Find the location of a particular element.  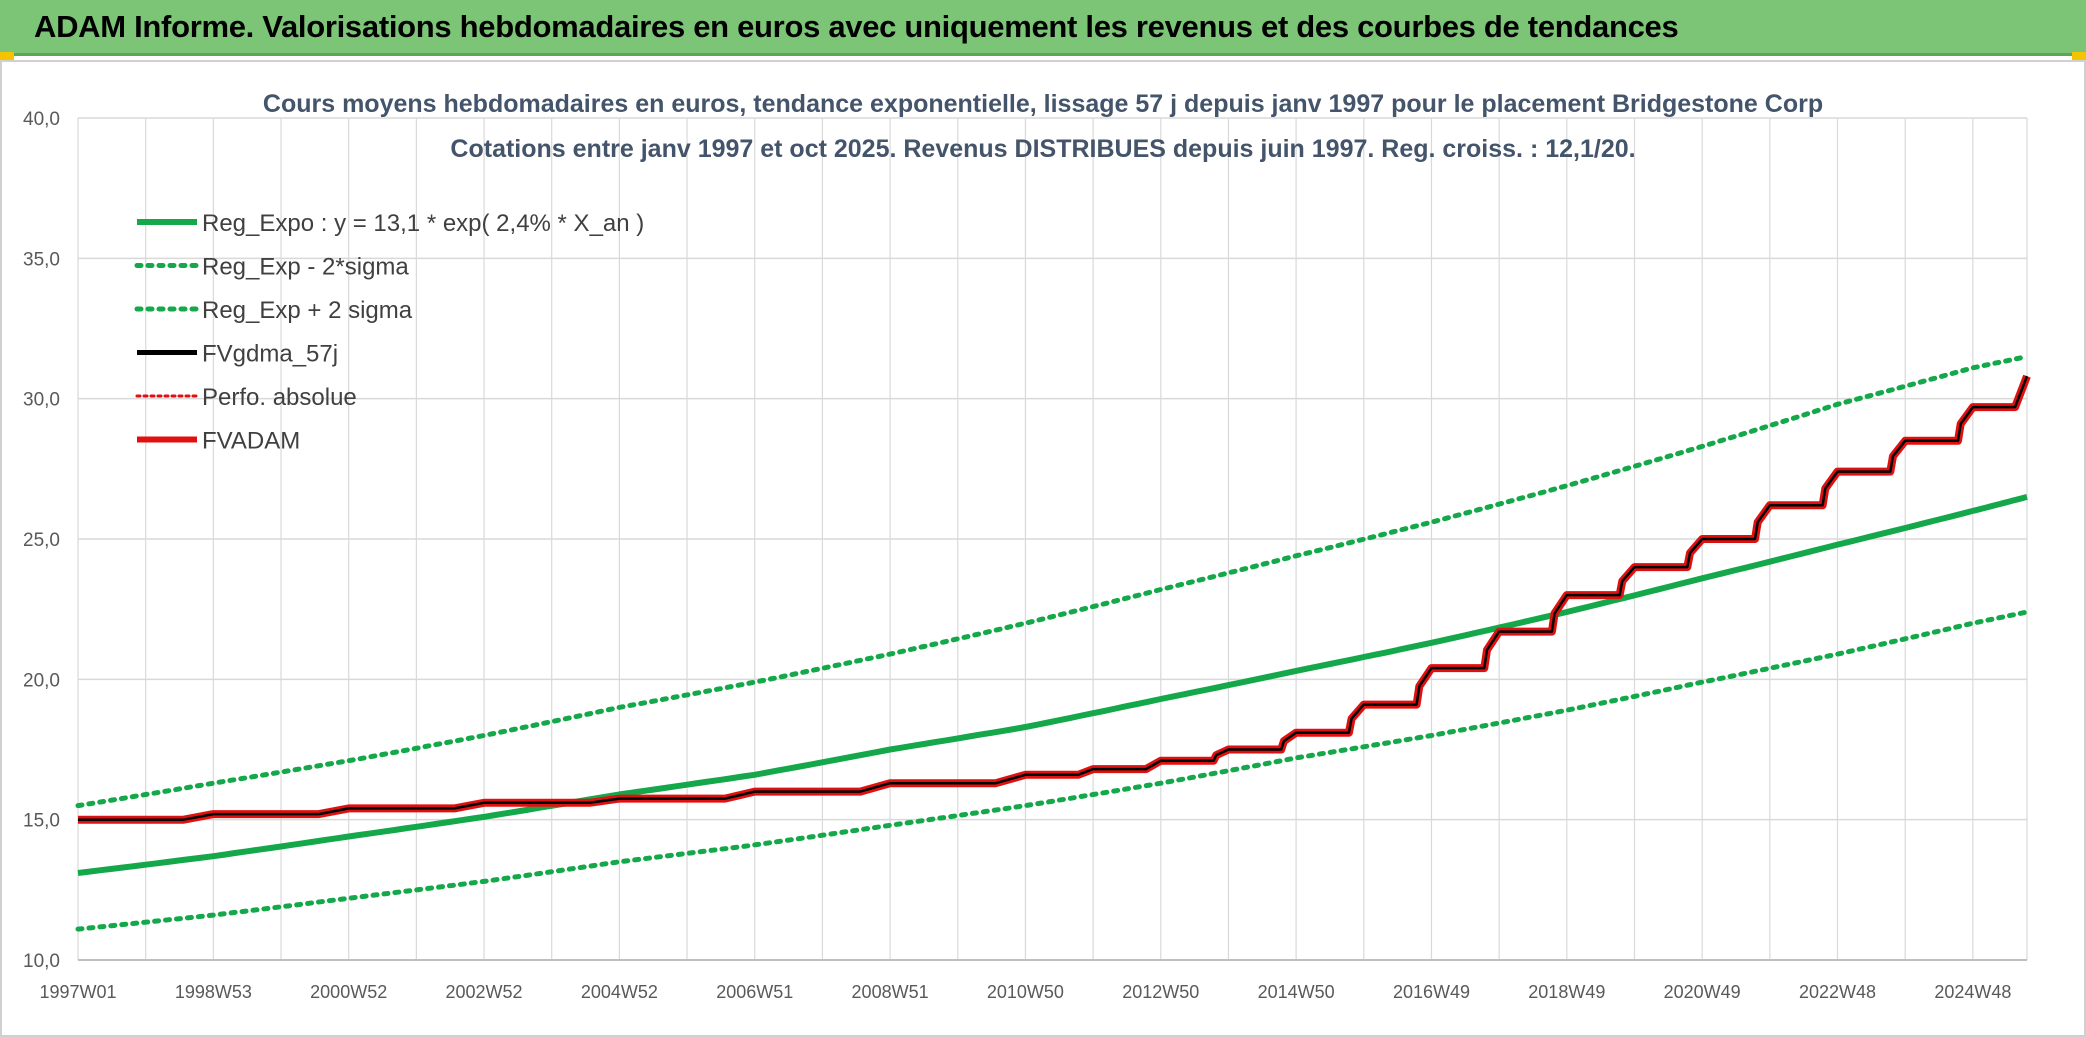

y-tick-label: 30,0 is located at coordinates (41, 400).